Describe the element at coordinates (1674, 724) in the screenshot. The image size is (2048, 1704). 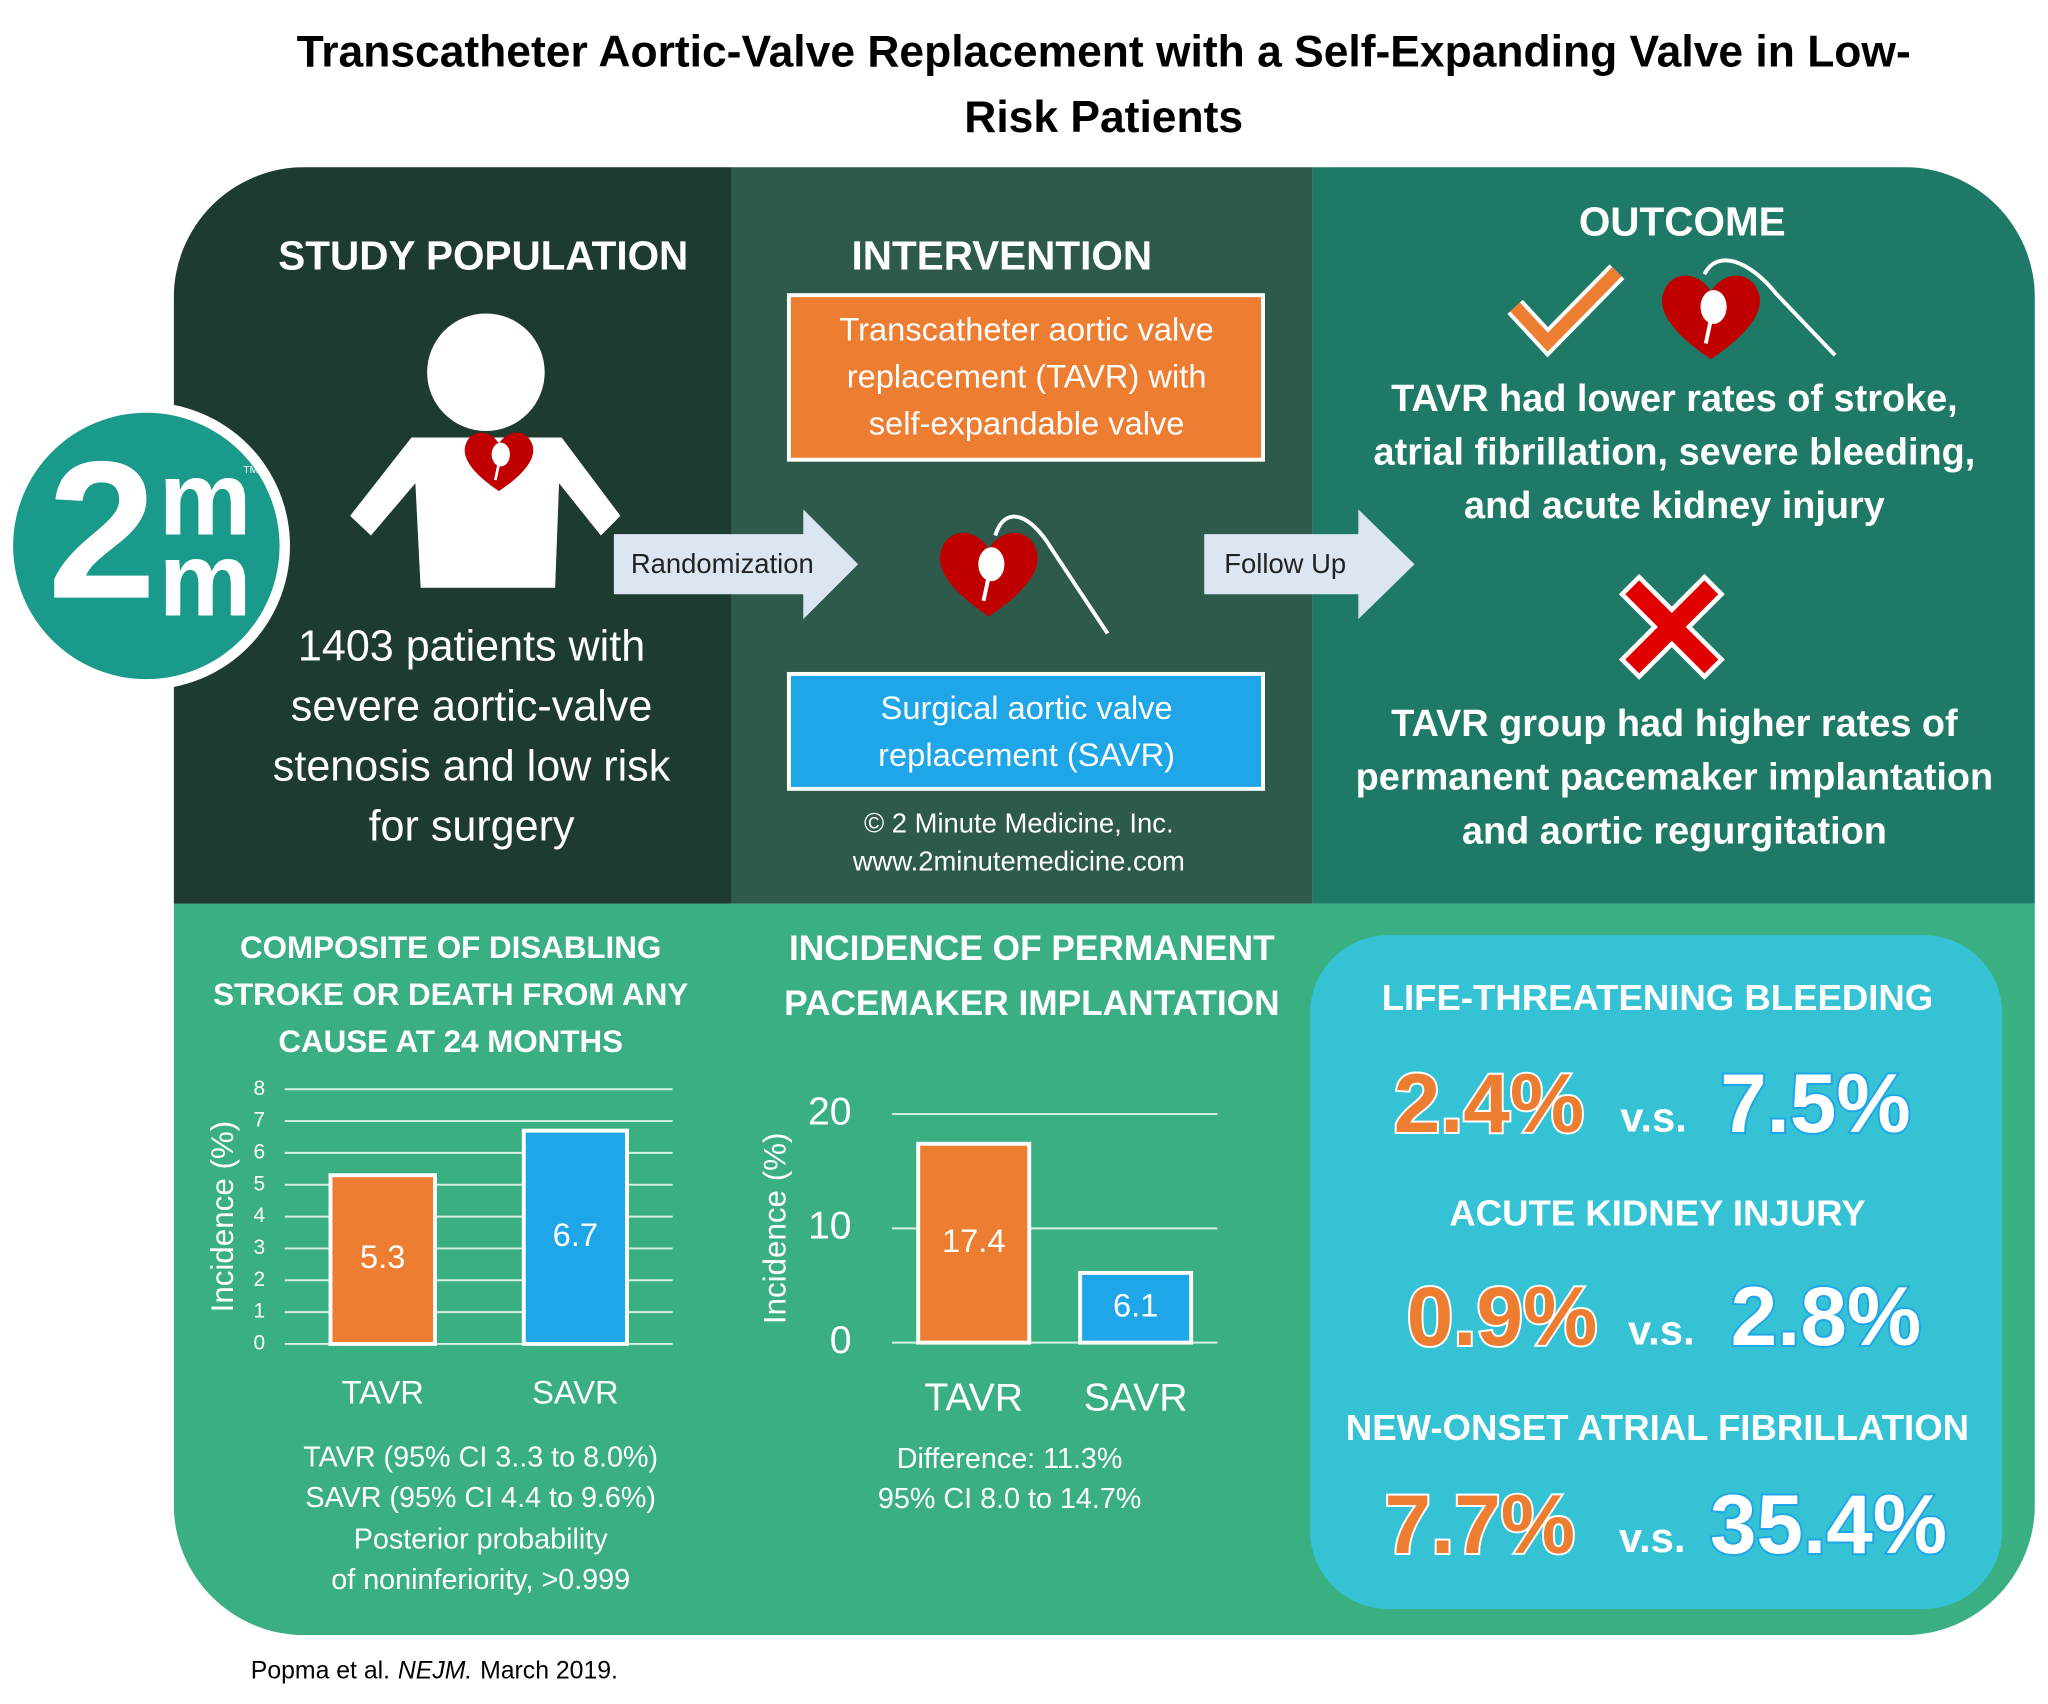
I see `outcome-text: TAVR group had higher rates of` at that location.